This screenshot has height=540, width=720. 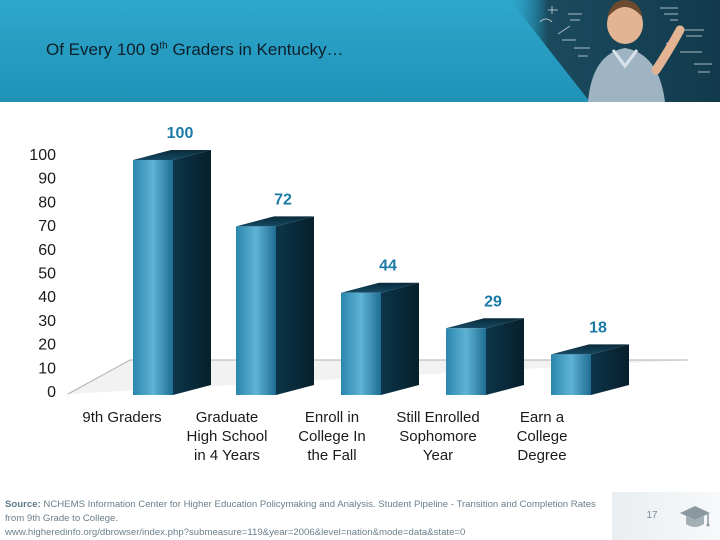 I want to click on teacher-chalkboard-photo, so click(x=615, y=51).